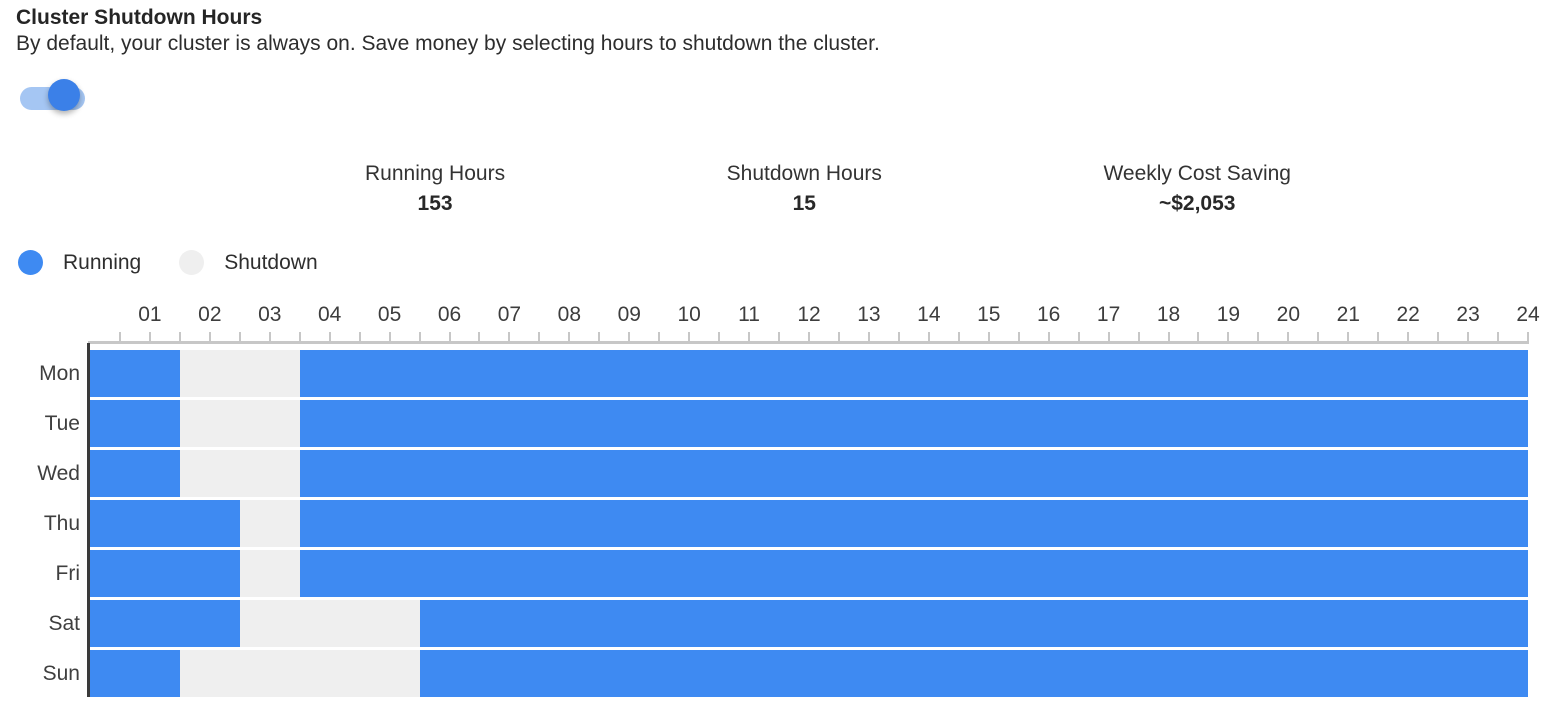  I want to click on hour-label-09: 09, so click(629, 314).